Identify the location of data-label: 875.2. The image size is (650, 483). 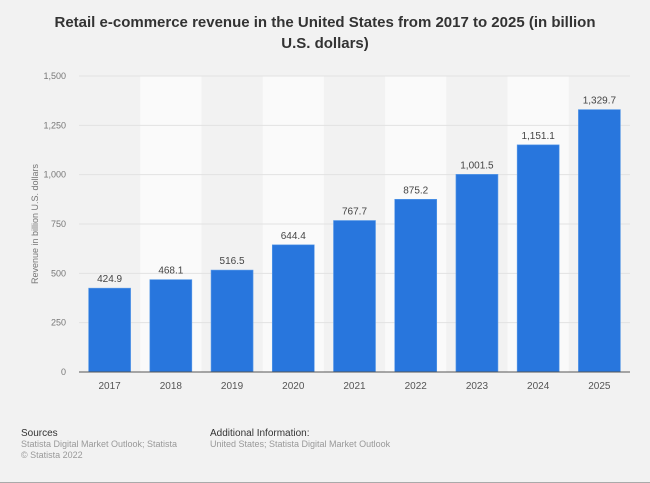
(415, 190).